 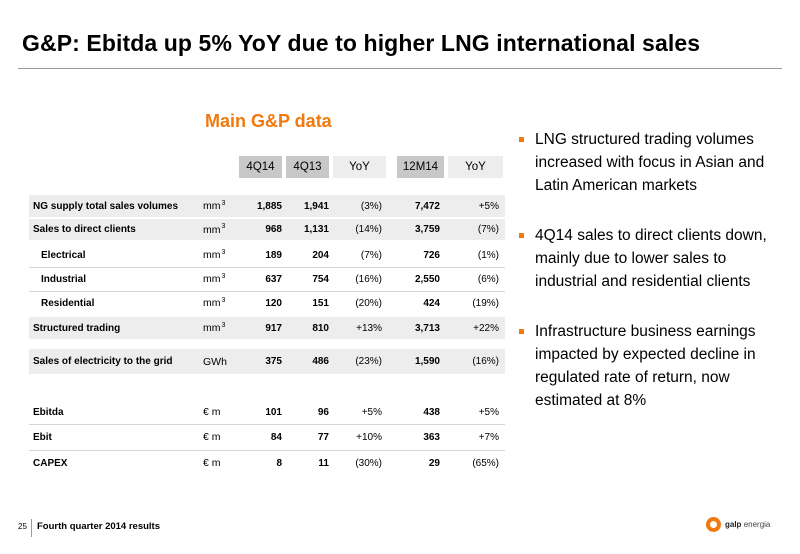 What do you see at coordinates (713, 524) in the screenshot?
I see `galp-logo-icon` at bounding box center [713, 524].